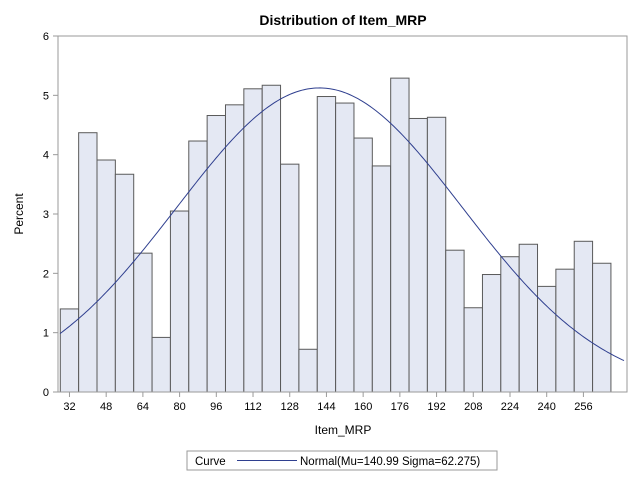  Describe the element at coordinates (343, 430) in the screenshot. I see `x-axis-label: Item_MRP` at that location.